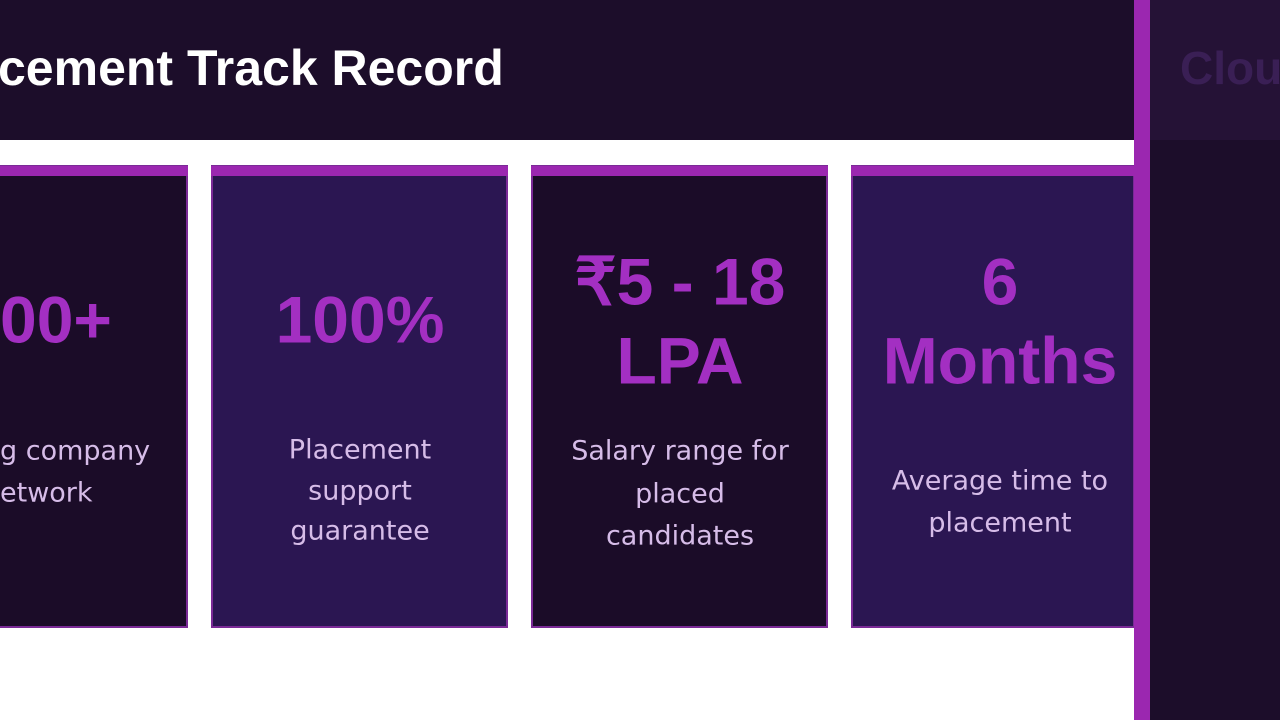  I want to click on side-header, so click(1215, 70).